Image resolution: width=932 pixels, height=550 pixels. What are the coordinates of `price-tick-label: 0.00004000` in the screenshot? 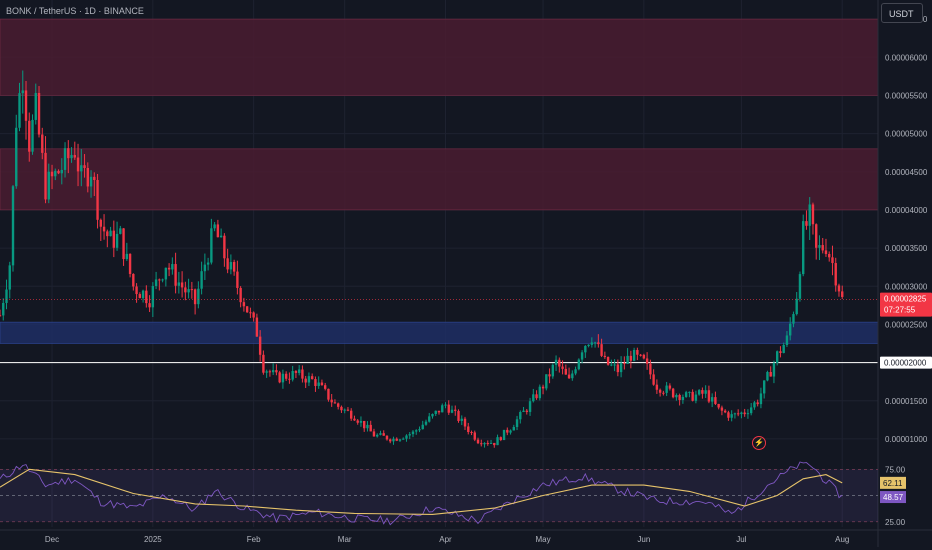 It's located at (906, 210).